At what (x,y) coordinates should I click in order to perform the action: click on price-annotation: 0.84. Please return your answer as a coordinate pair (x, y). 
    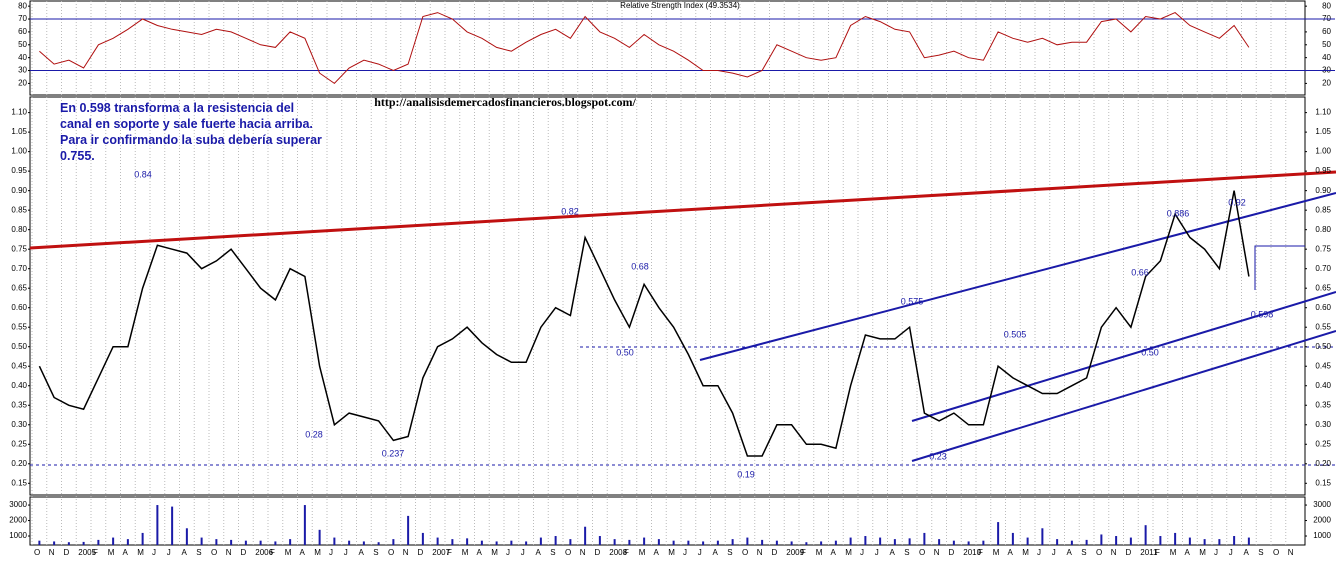
    Looking at the image, I should click on (143, 174).